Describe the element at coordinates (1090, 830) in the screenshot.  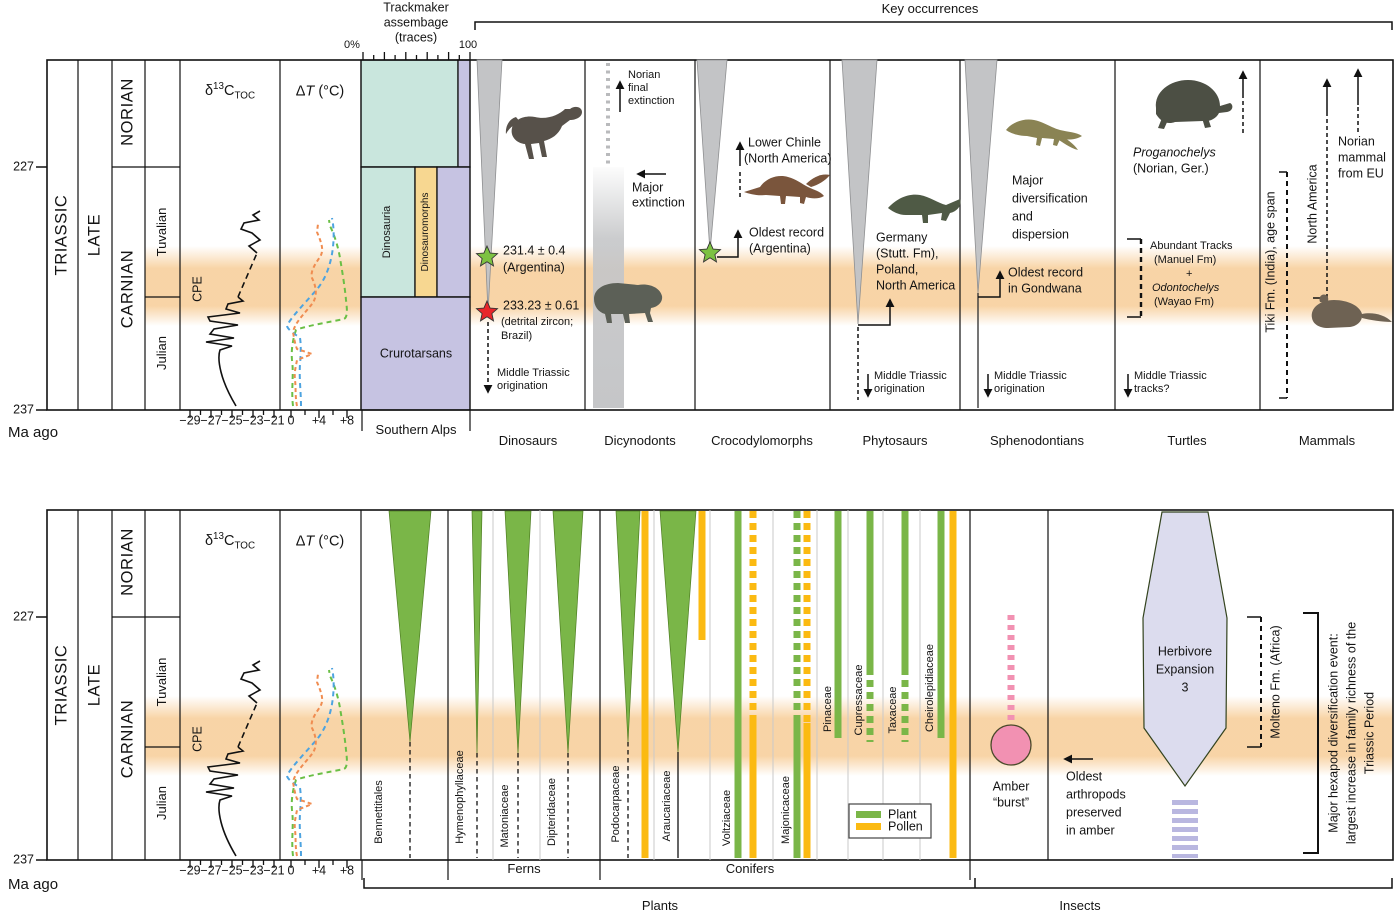
I see `amber-arthropods-4: in amber` at that location.